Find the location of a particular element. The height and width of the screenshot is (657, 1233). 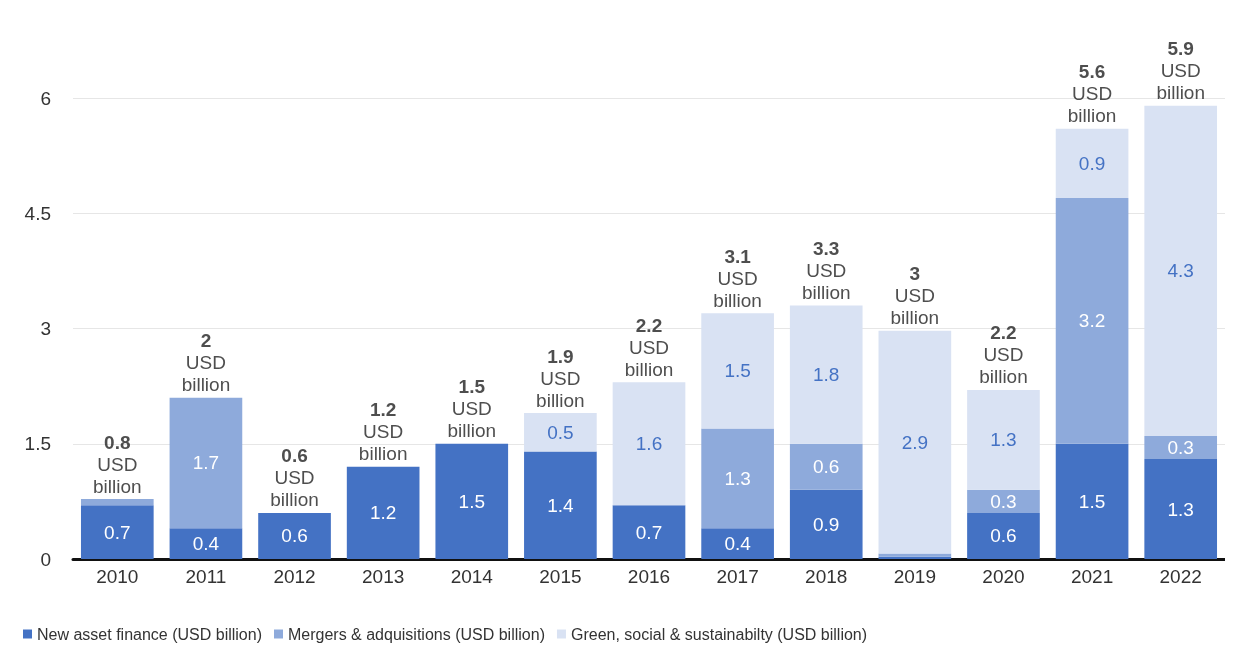

data-label: 3.2 is located at coordinates (1092, 321).